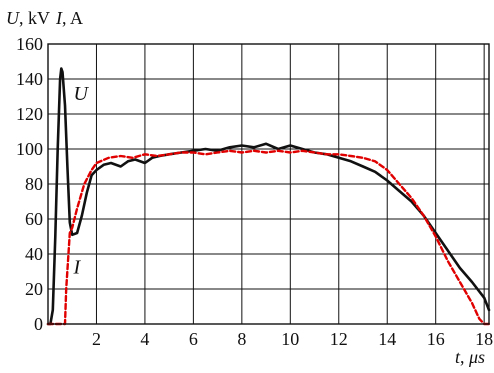 Image resolution: width=494 pixels, height=373 pixels. I want to click on x-tick-label: 10, so click(290, 339).